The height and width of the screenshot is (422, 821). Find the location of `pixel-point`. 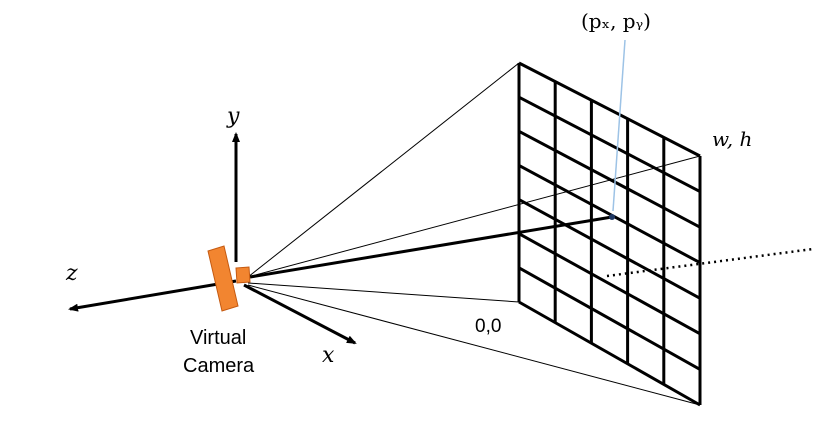

pixel-point is located at coordinates (612, 217).